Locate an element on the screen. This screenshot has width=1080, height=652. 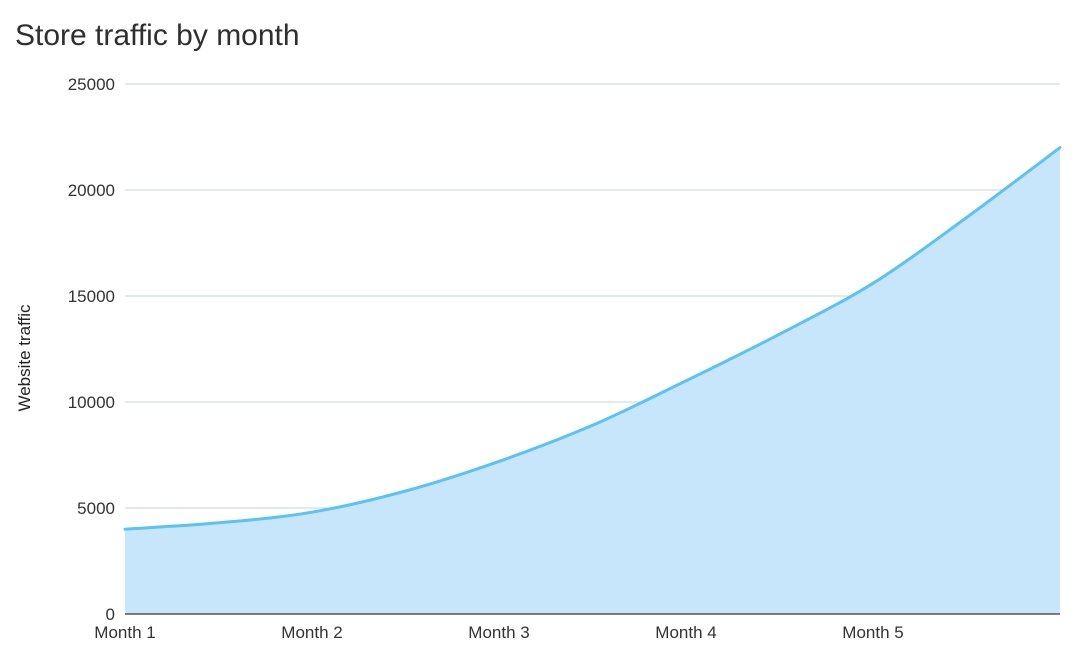
x-tick-labels: Month 1 Month 2 Month 3 Month 4 Month 5 is located at coordinates (498, 632).